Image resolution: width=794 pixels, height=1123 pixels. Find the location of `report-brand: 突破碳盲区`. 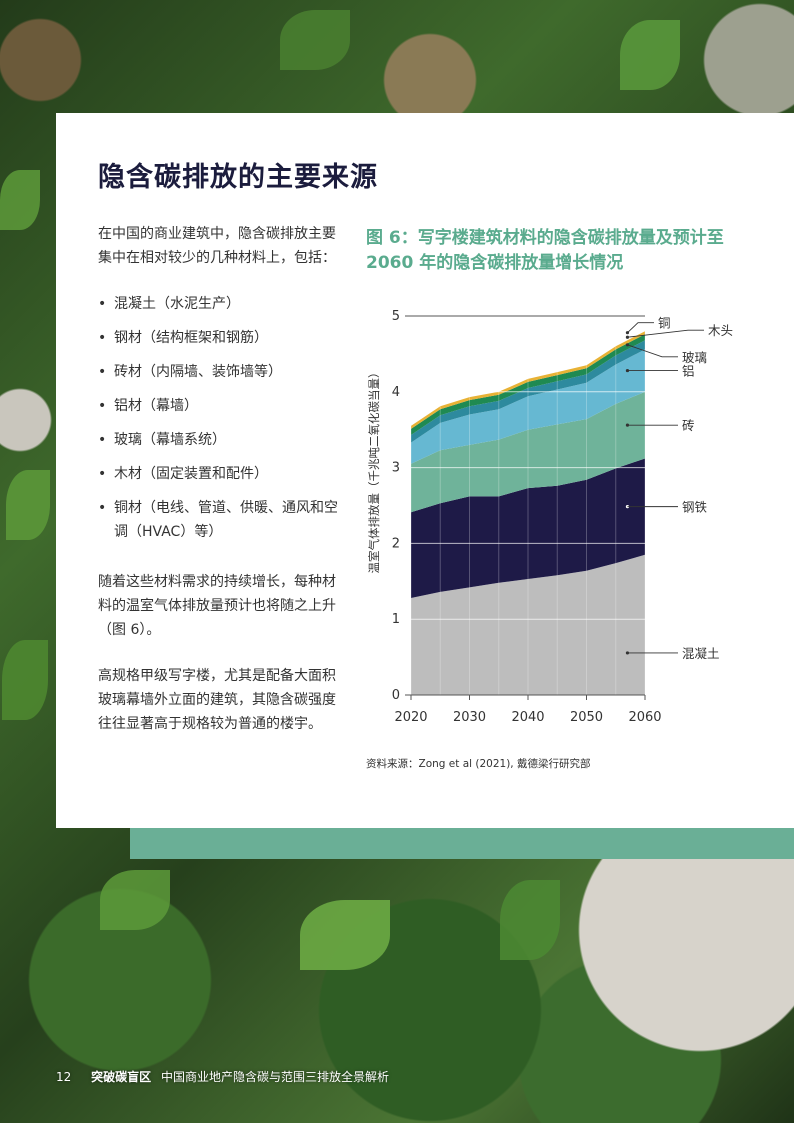

report-brand: 突破碳盲区 is located at coordinates (121, 1077).